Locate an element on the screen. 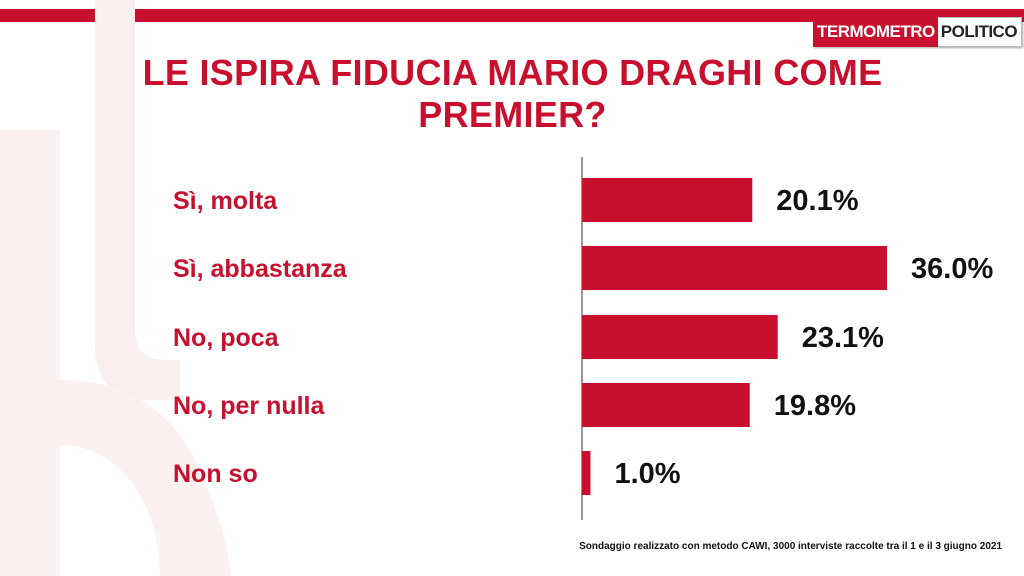 The height and width of the screenshot is (576, 1024). top-accent-bar is located at coordinates (512, 15).